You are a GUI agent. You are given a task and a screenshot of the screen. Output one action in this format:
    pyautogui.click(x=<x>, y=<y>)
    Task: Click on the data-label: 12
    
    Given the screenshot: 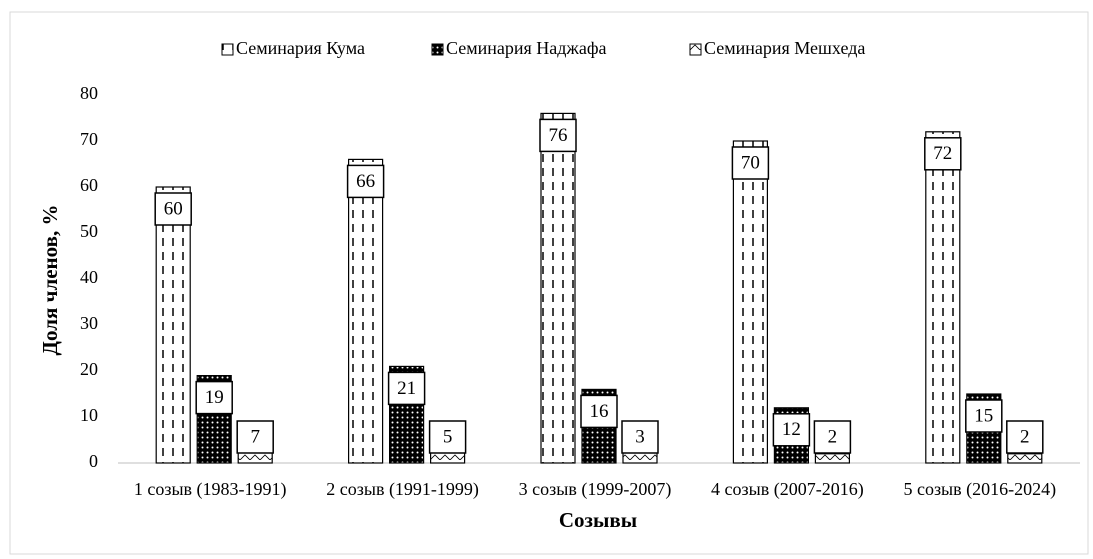 What is the action you would take?
    pyautogui.click(x=791, y=429)
    